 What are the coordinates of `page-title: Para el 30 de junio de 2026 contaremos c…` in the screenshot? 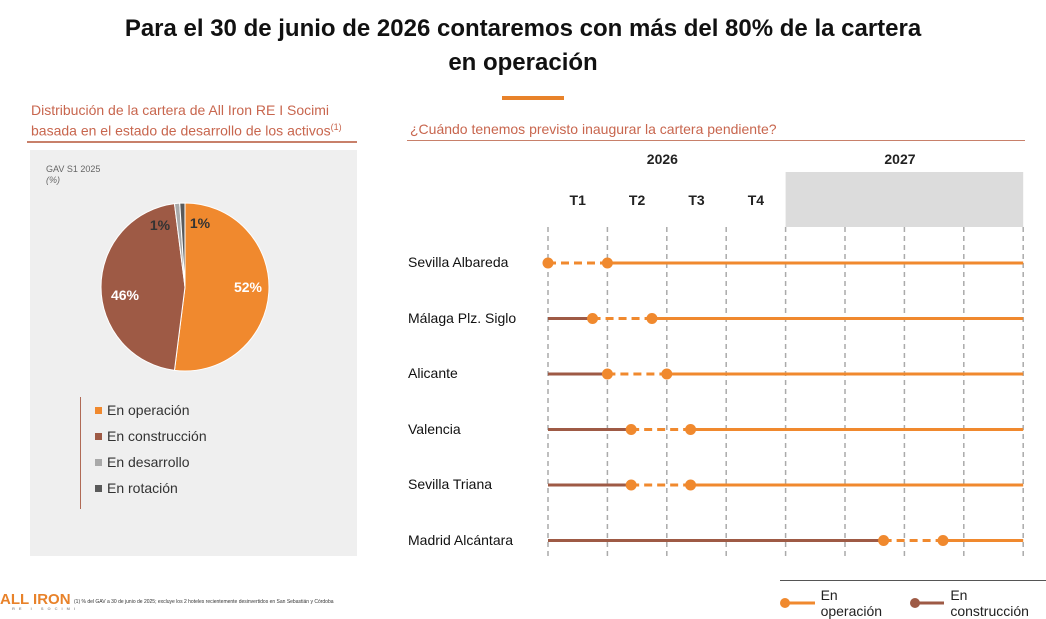 It's located at (523, 46).